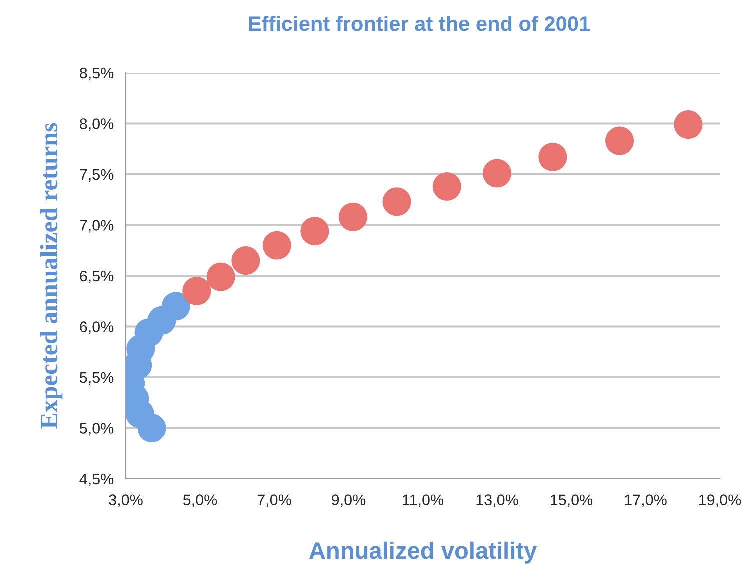 Image resolution: width=742 pixels, height=571 pixels. I want to click on y-tick-label: 8,5%, so click(97, 74).